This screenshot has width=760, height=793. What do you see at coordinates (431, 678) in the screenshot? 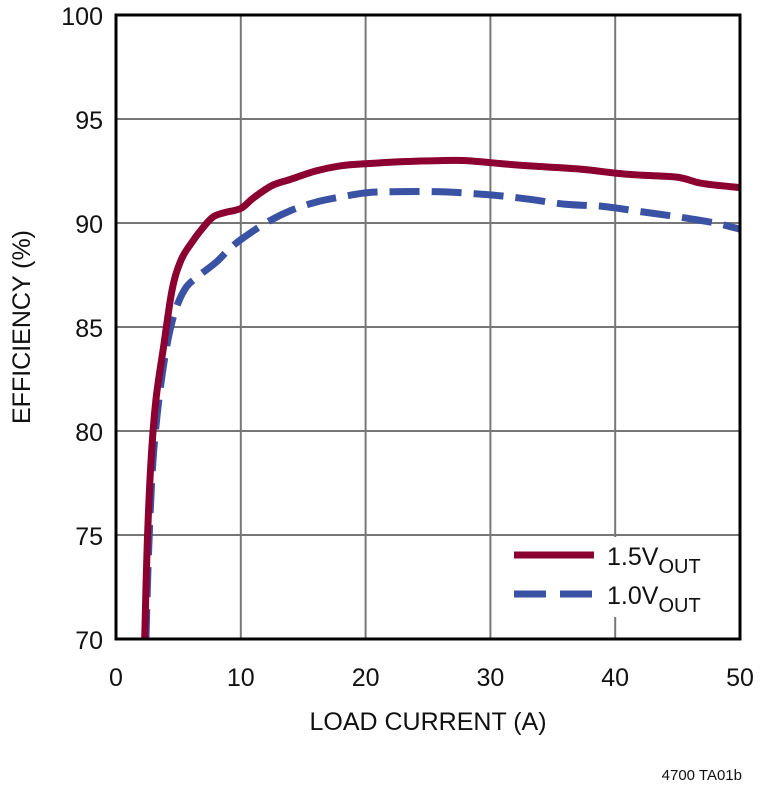
I see `x-axis-ticks: 0 10 20 30 40 50` at bounding box center [431, 678].